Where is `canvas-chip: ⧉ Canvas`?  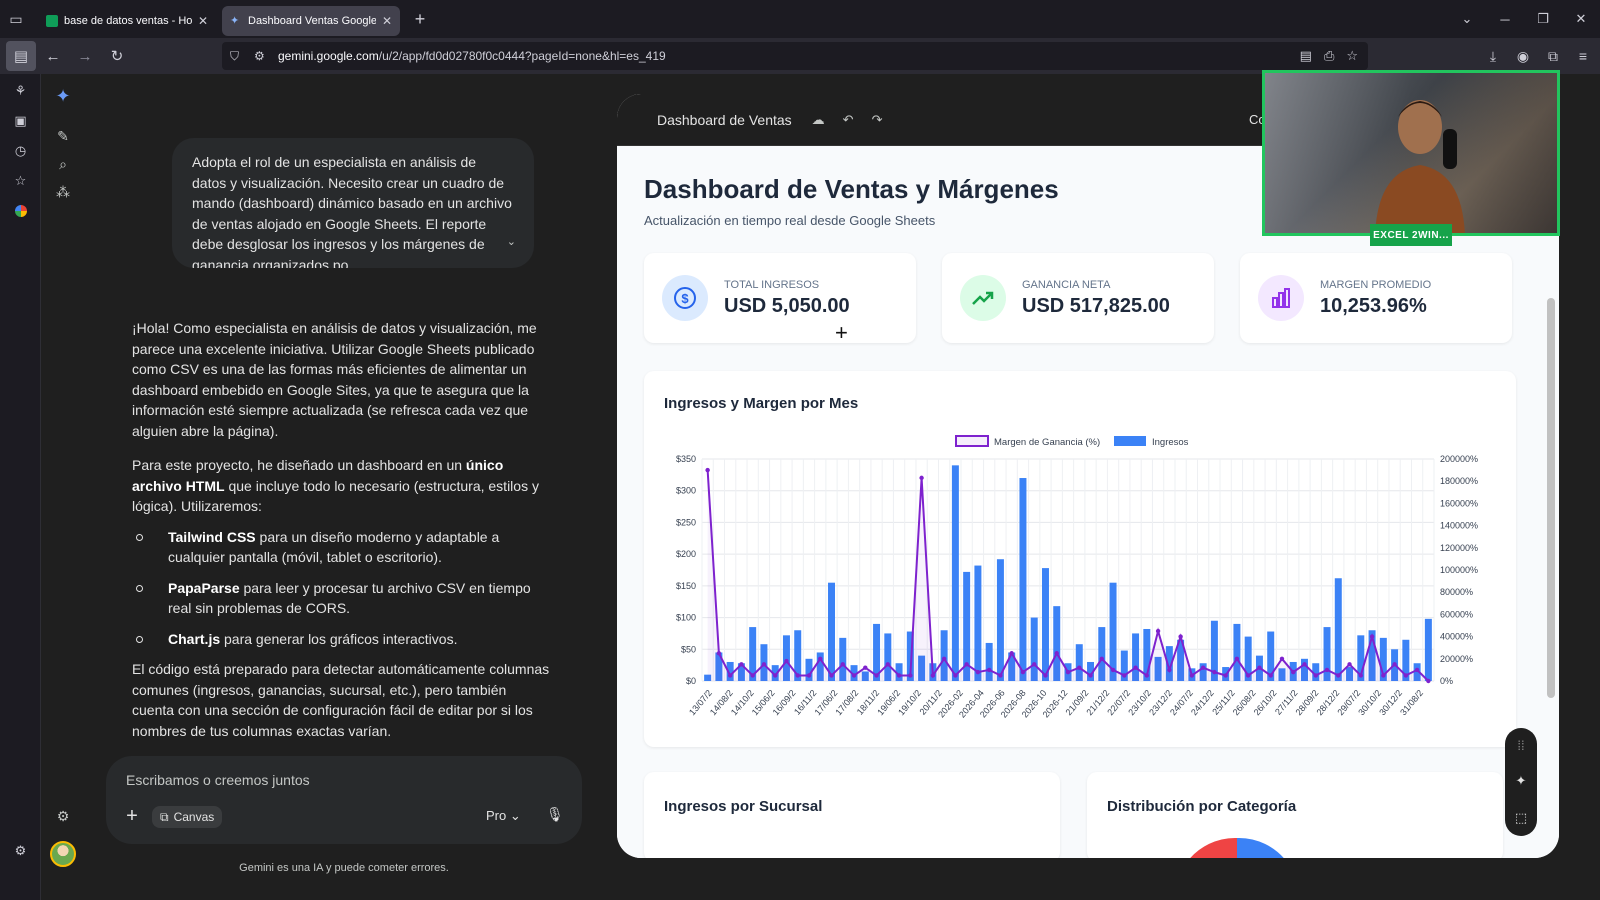
canvas-chip: ⧉ Canvas is located at coordinates (187, 817).